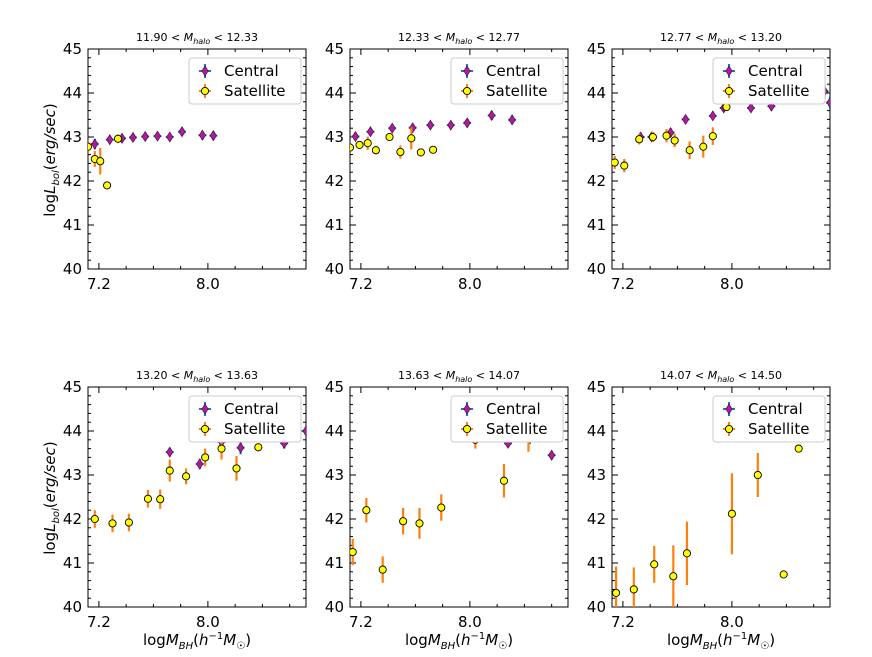 This screenshot has width=872, height=657. What do you see at coordinates (721, 376) in the screenshot?
I see `panel-title: 14.07 < Mhalo < 14.50` at bounding box center [721, 376].